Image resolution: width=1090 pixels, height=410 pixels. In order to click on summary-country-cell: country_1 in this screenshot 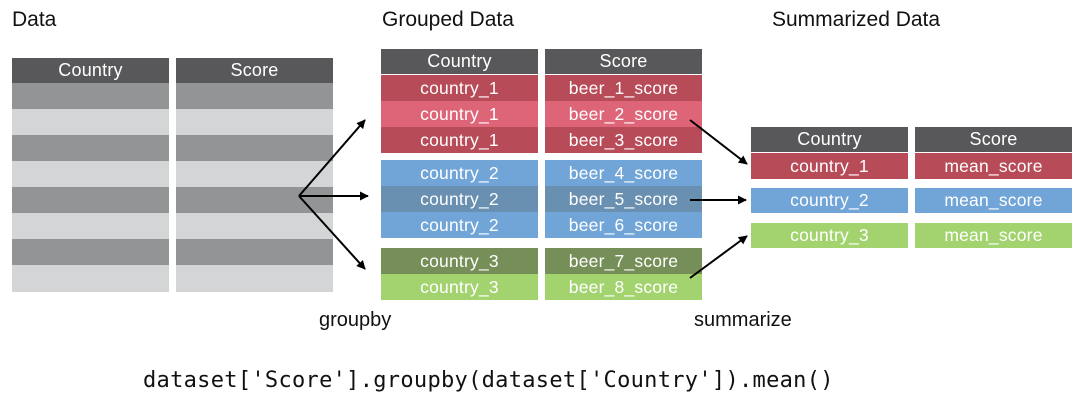, I will do `click(829, 166)`.